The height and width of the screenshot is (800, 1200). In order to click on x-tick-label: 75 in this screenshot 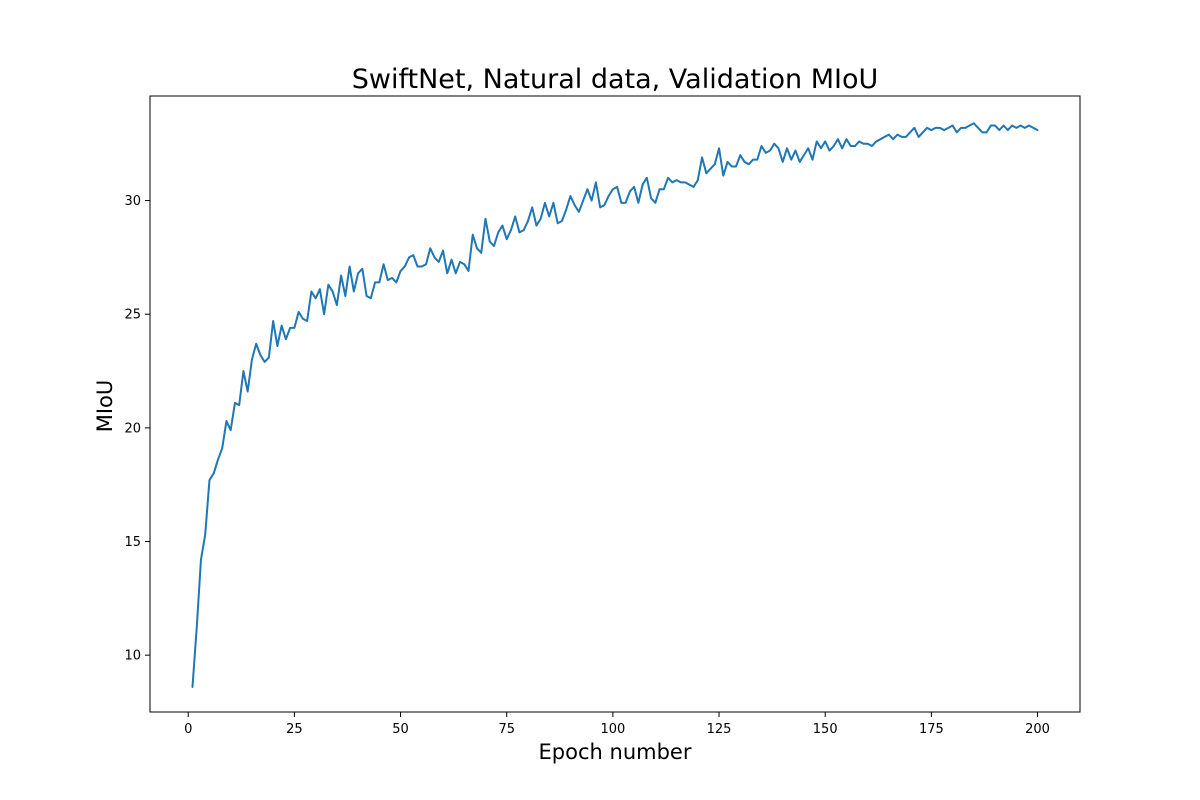, I will do `click(506, 729)`.